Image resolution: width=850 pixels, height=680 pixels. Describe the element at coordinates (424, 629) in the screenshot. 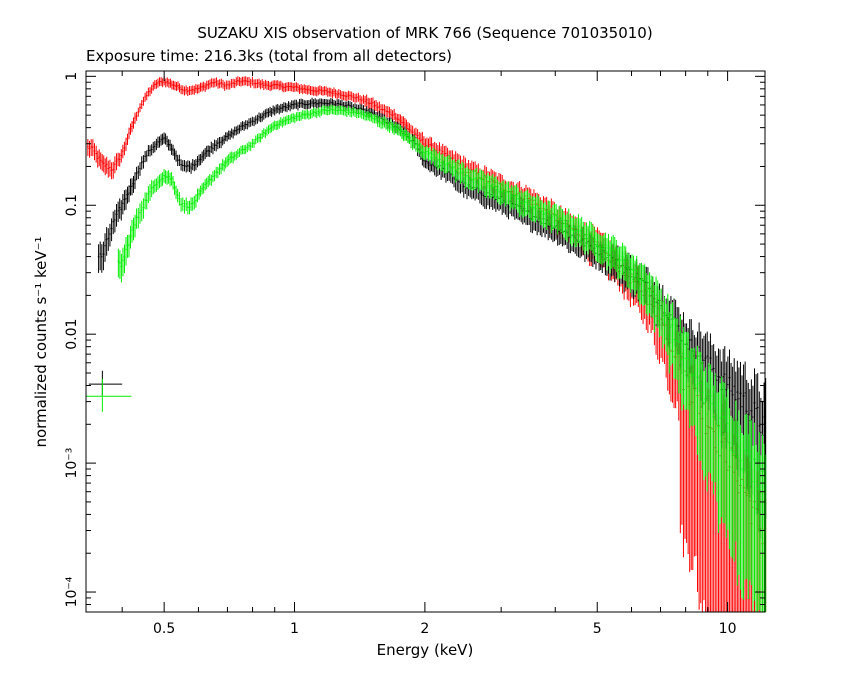

I see `x-tick-label: 2` at that location.